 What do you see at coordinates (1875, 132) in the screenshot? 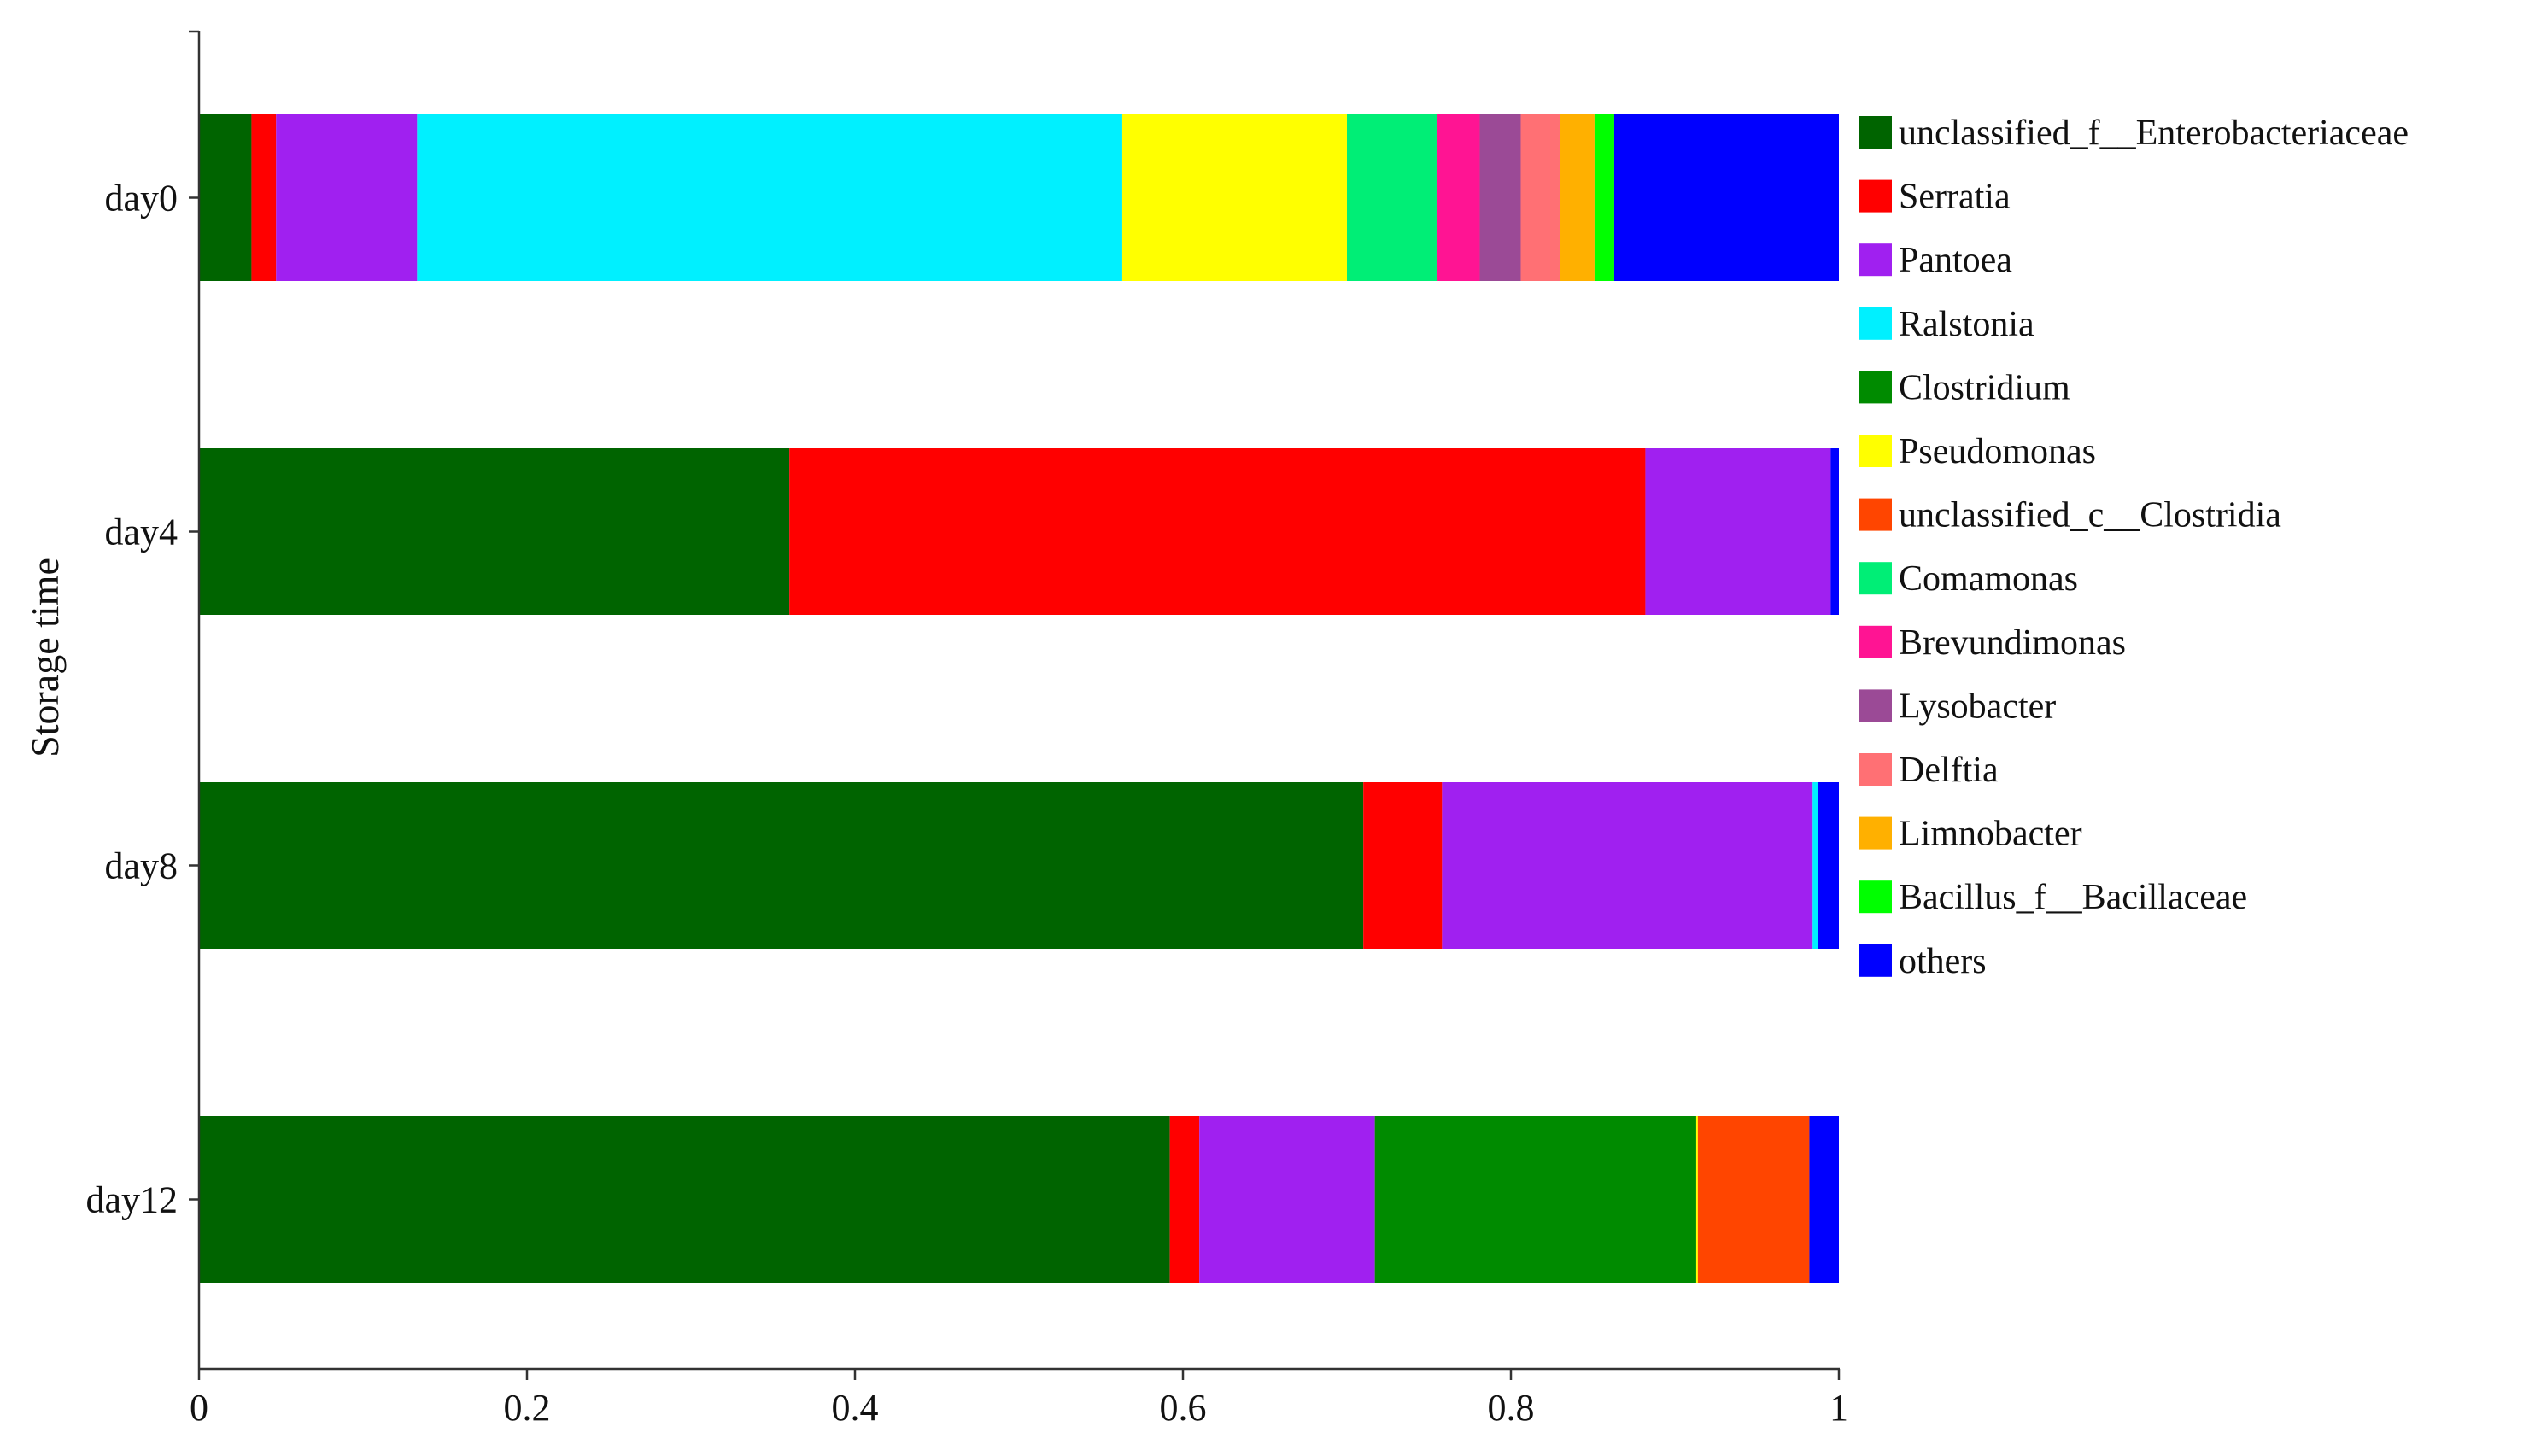
I see `legend-swatch-unclassified-f-enterobacteriaceae` at bounding box center [1875, 132].